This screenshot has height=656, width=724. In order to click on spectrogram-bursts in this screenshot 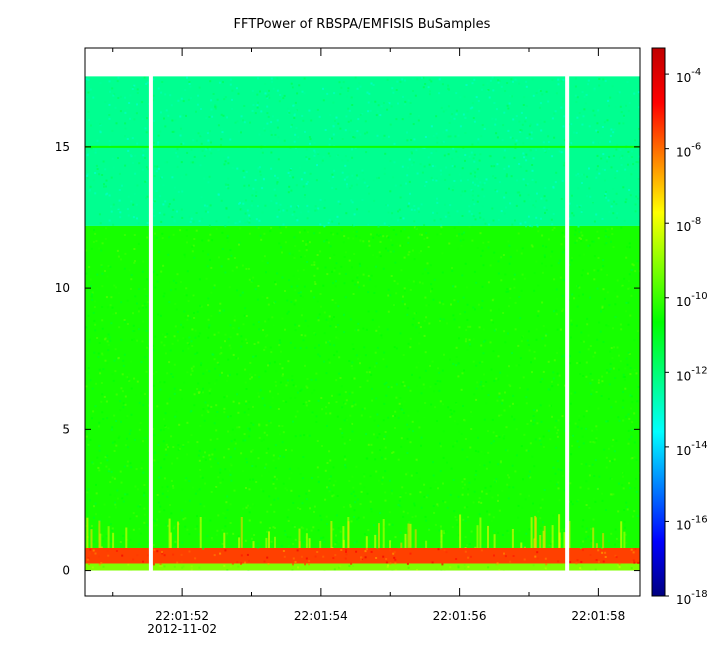, I will do `click(356, 531)`.